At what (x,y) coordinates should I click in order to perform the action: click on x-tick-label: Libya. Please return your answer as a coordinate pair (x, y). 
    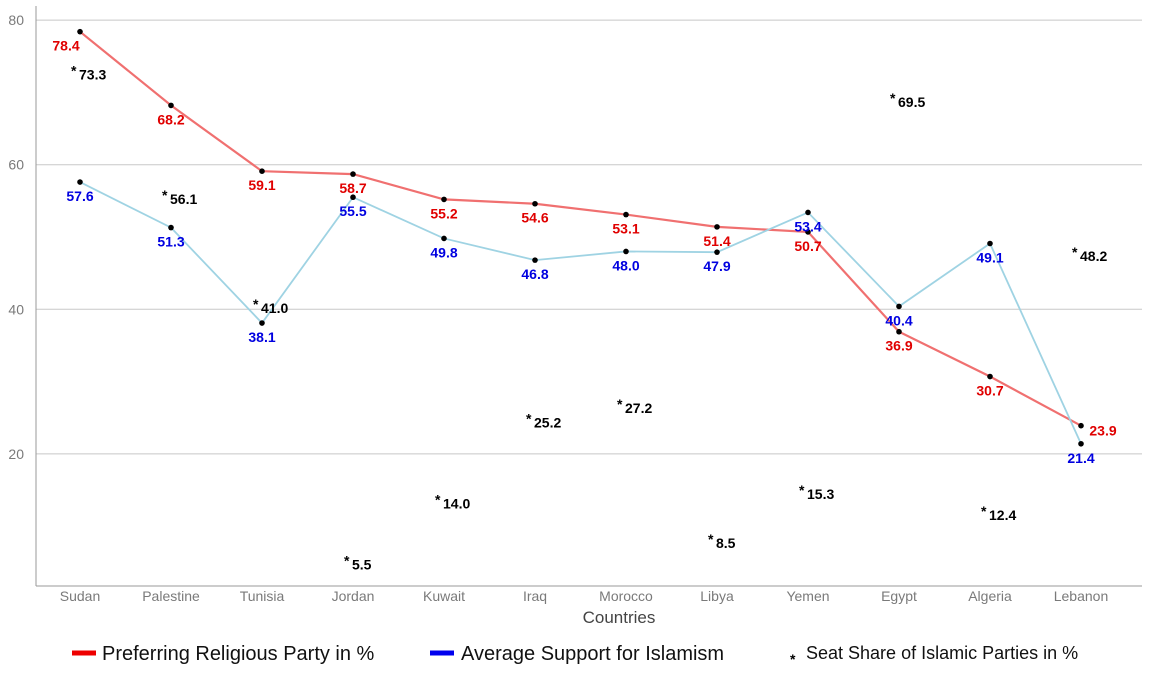
    Looking at the image, I should click on (717, 596).